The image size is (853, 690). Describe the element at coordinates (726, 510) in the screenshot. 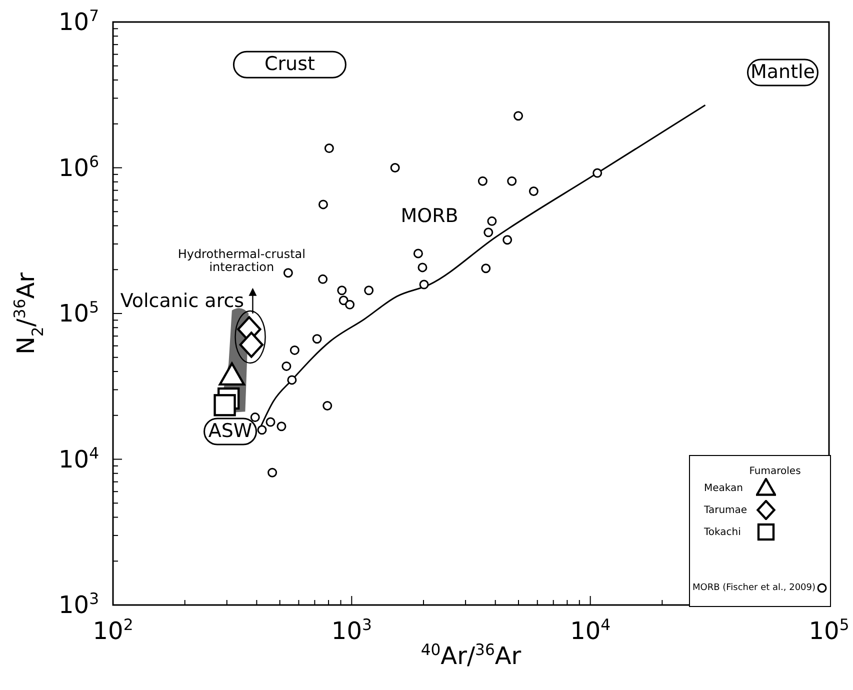

I see `legend-label: Tarumae` at that location.